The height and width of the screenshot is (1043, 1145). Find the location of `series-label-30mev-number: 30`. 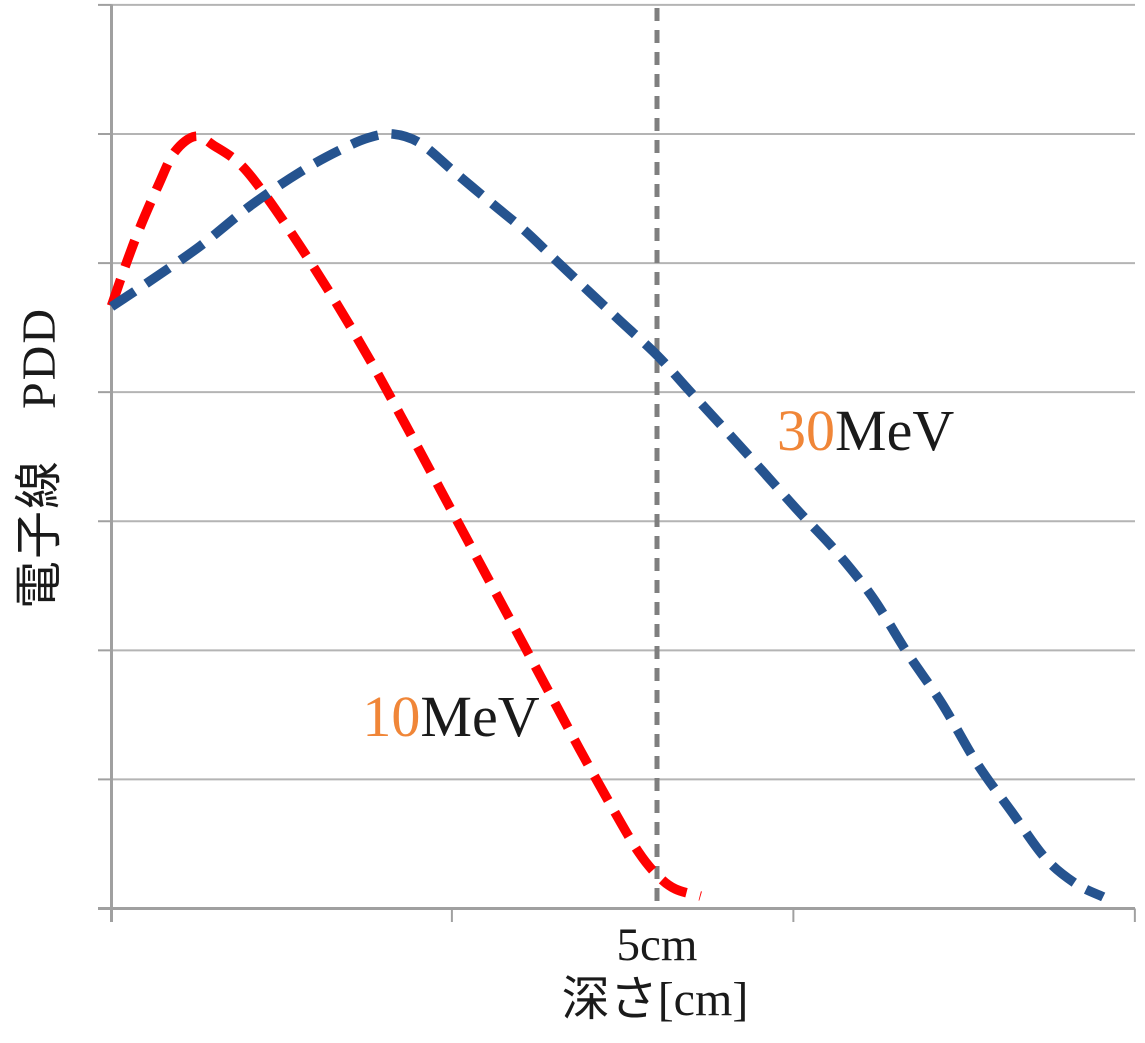

series-label-30mev-number: 30 is located at coordinates (806, 430).